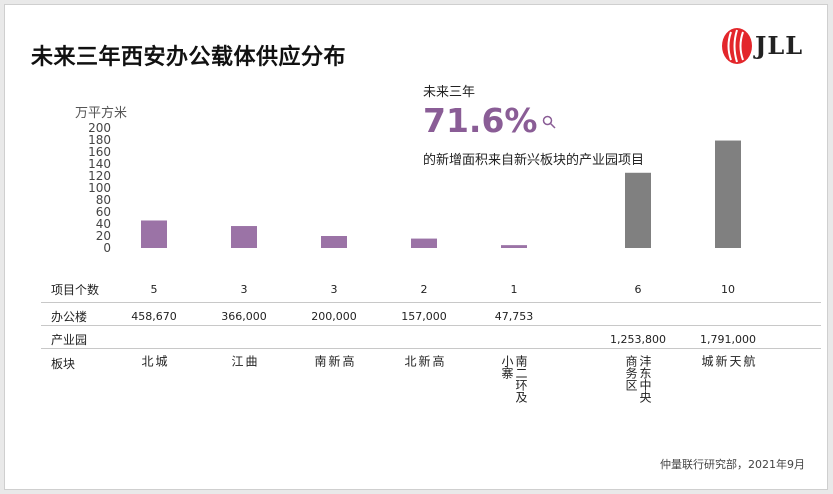 This screenshot has width=833, height=494. What do you see at coordinates (480, 120) in the screenshot?
I see `callout-percent: 71.6%` at bounding box center [480, 120].